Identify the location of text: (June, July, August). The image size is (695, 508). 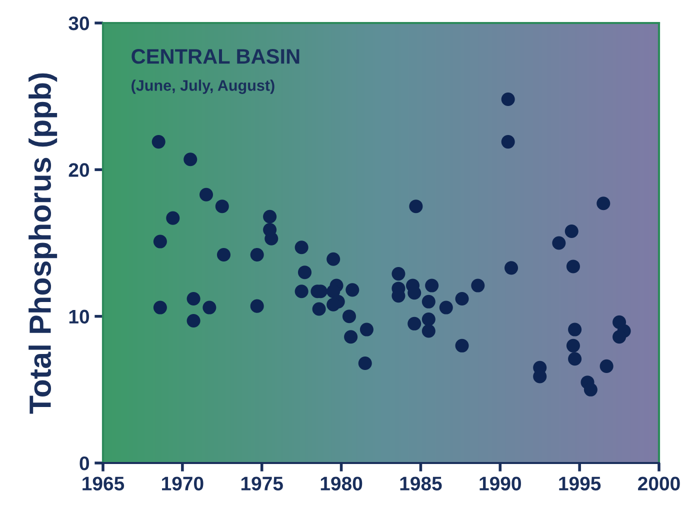
(203, 87).